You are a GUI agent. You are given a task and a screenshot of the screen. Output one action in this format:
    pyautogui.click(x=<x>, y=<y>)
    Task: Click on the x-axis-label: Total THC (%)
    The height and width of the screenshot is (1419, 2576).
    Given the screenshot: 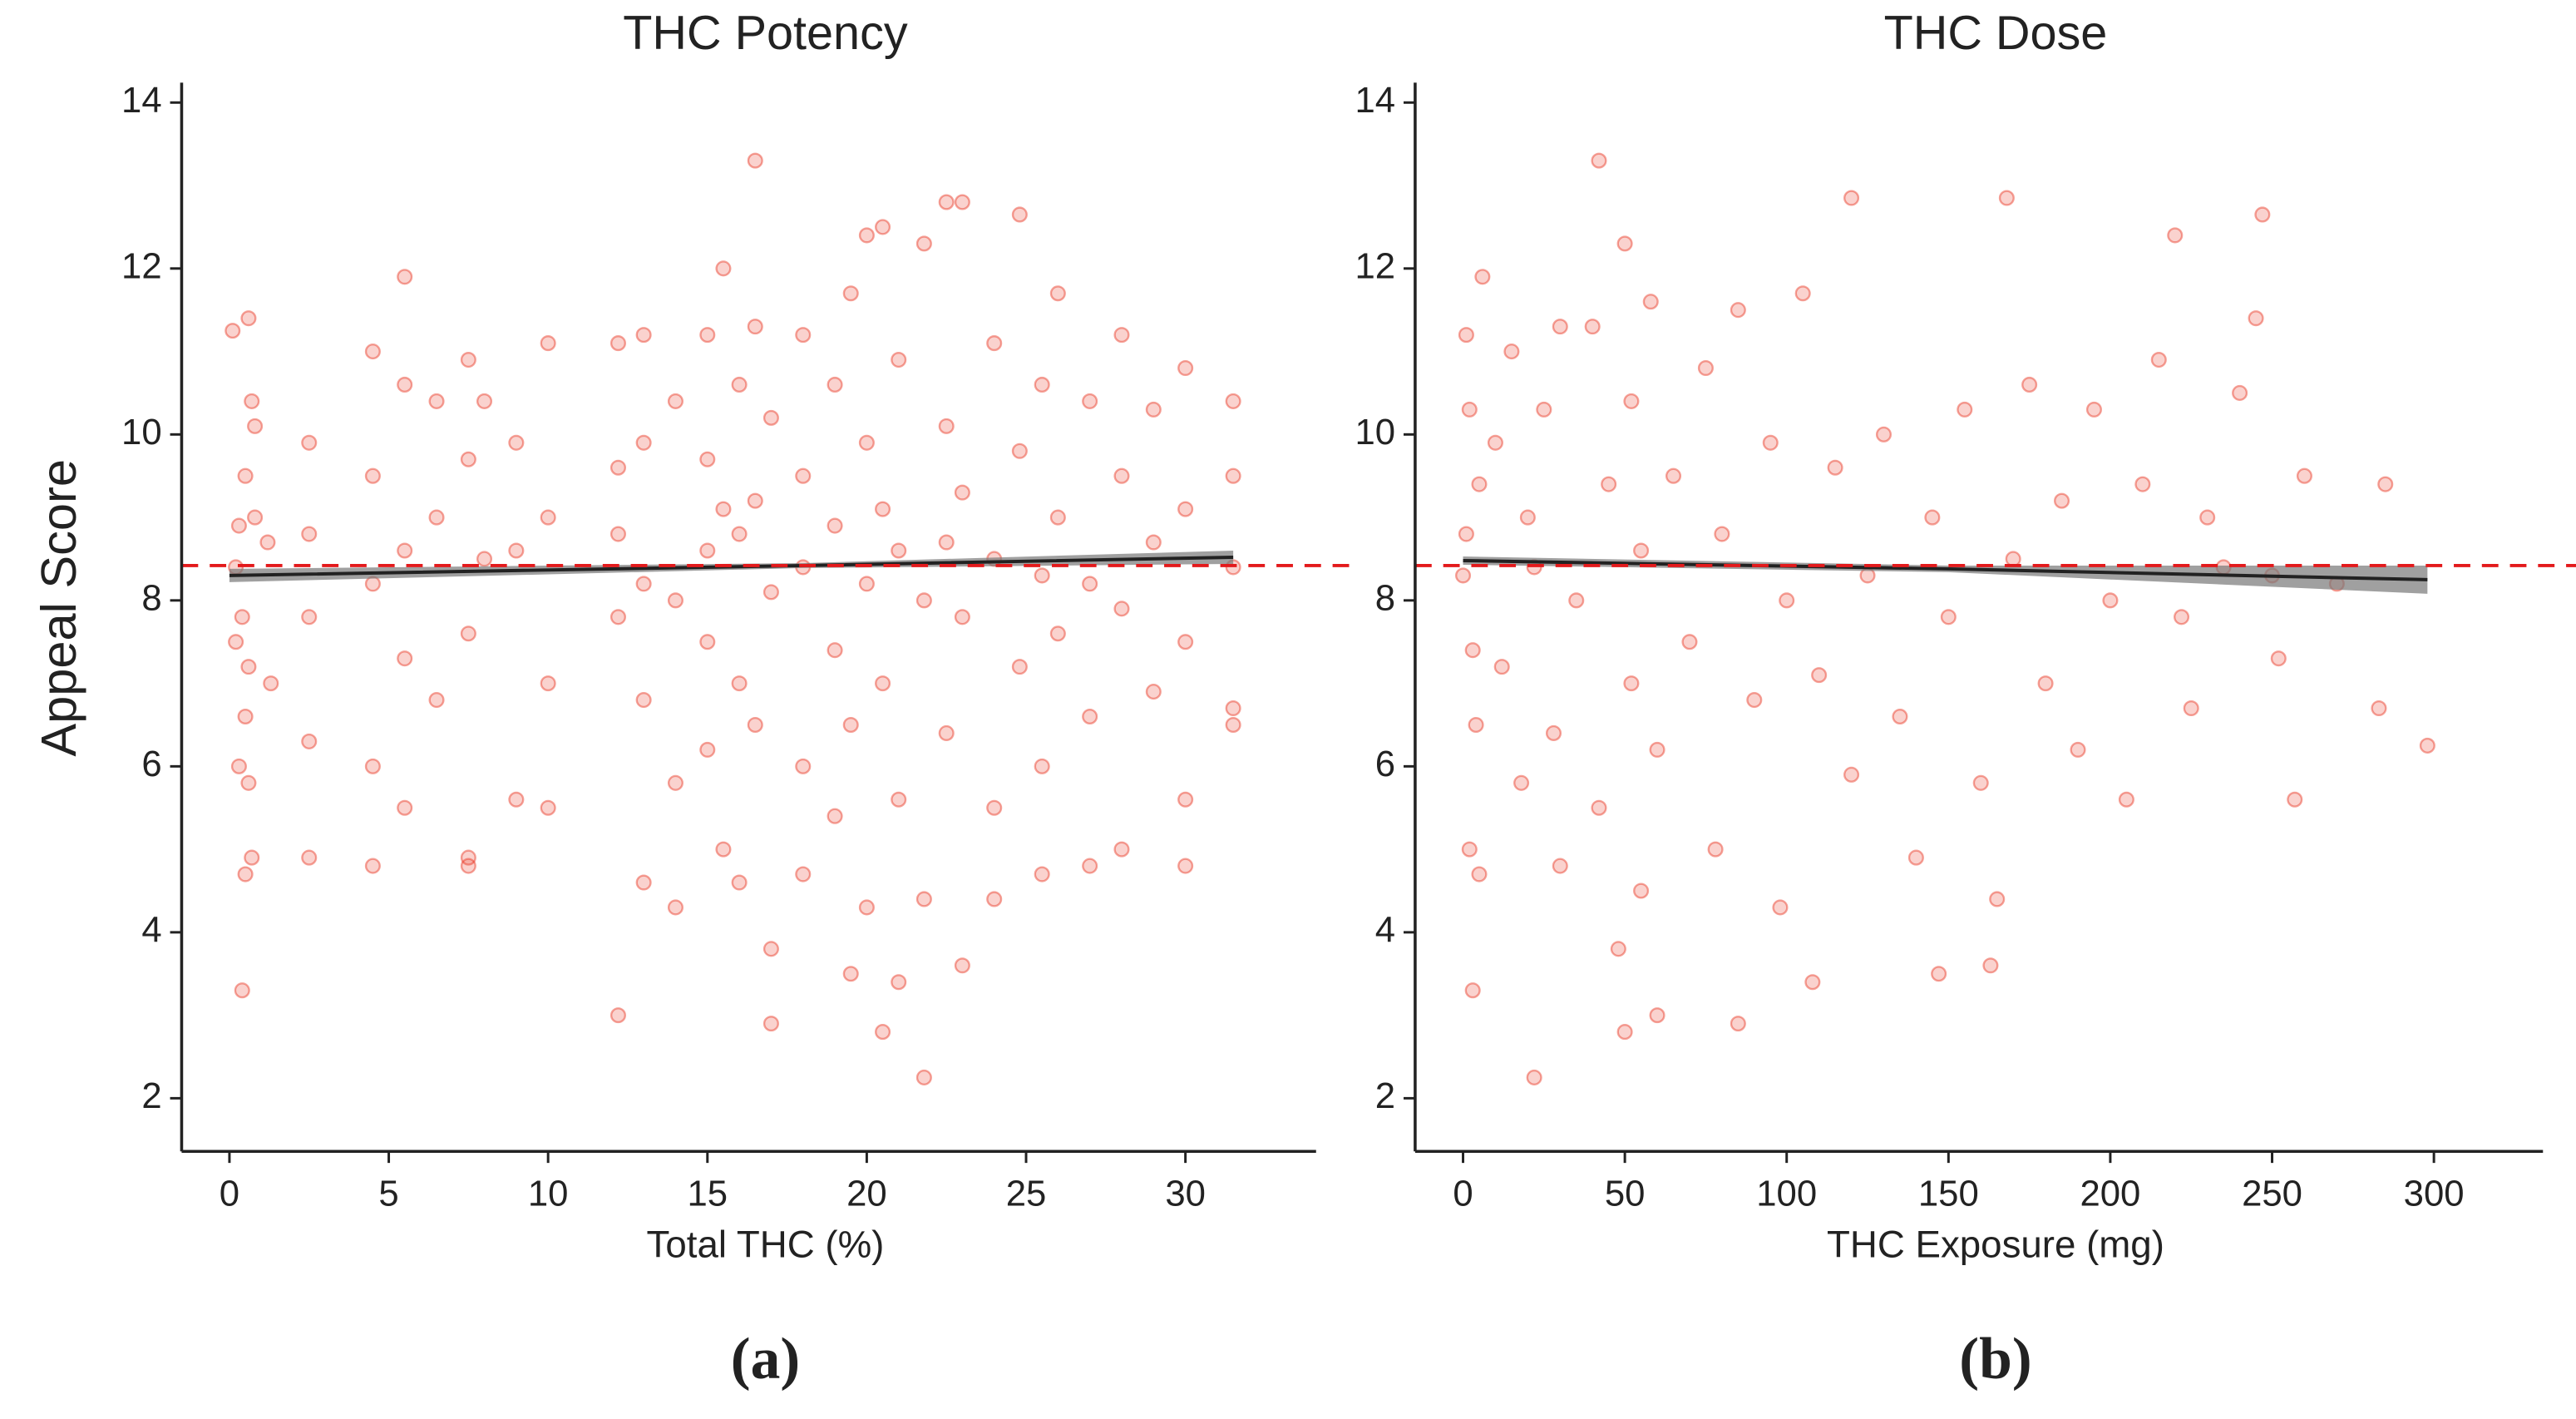 What is the action you would take?
    pyautogui.click(x=766, y=1244)
    